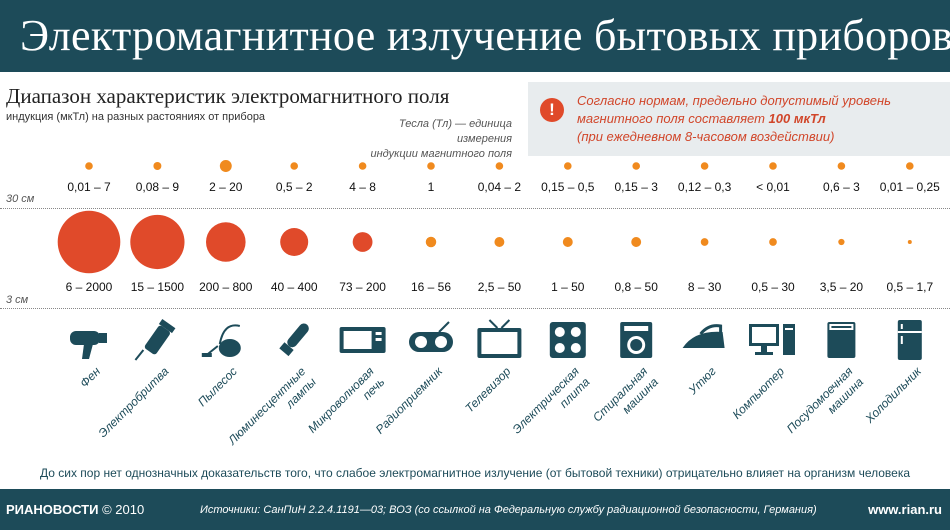  I want to click on category-label: Холодильник, so click(893, 394).